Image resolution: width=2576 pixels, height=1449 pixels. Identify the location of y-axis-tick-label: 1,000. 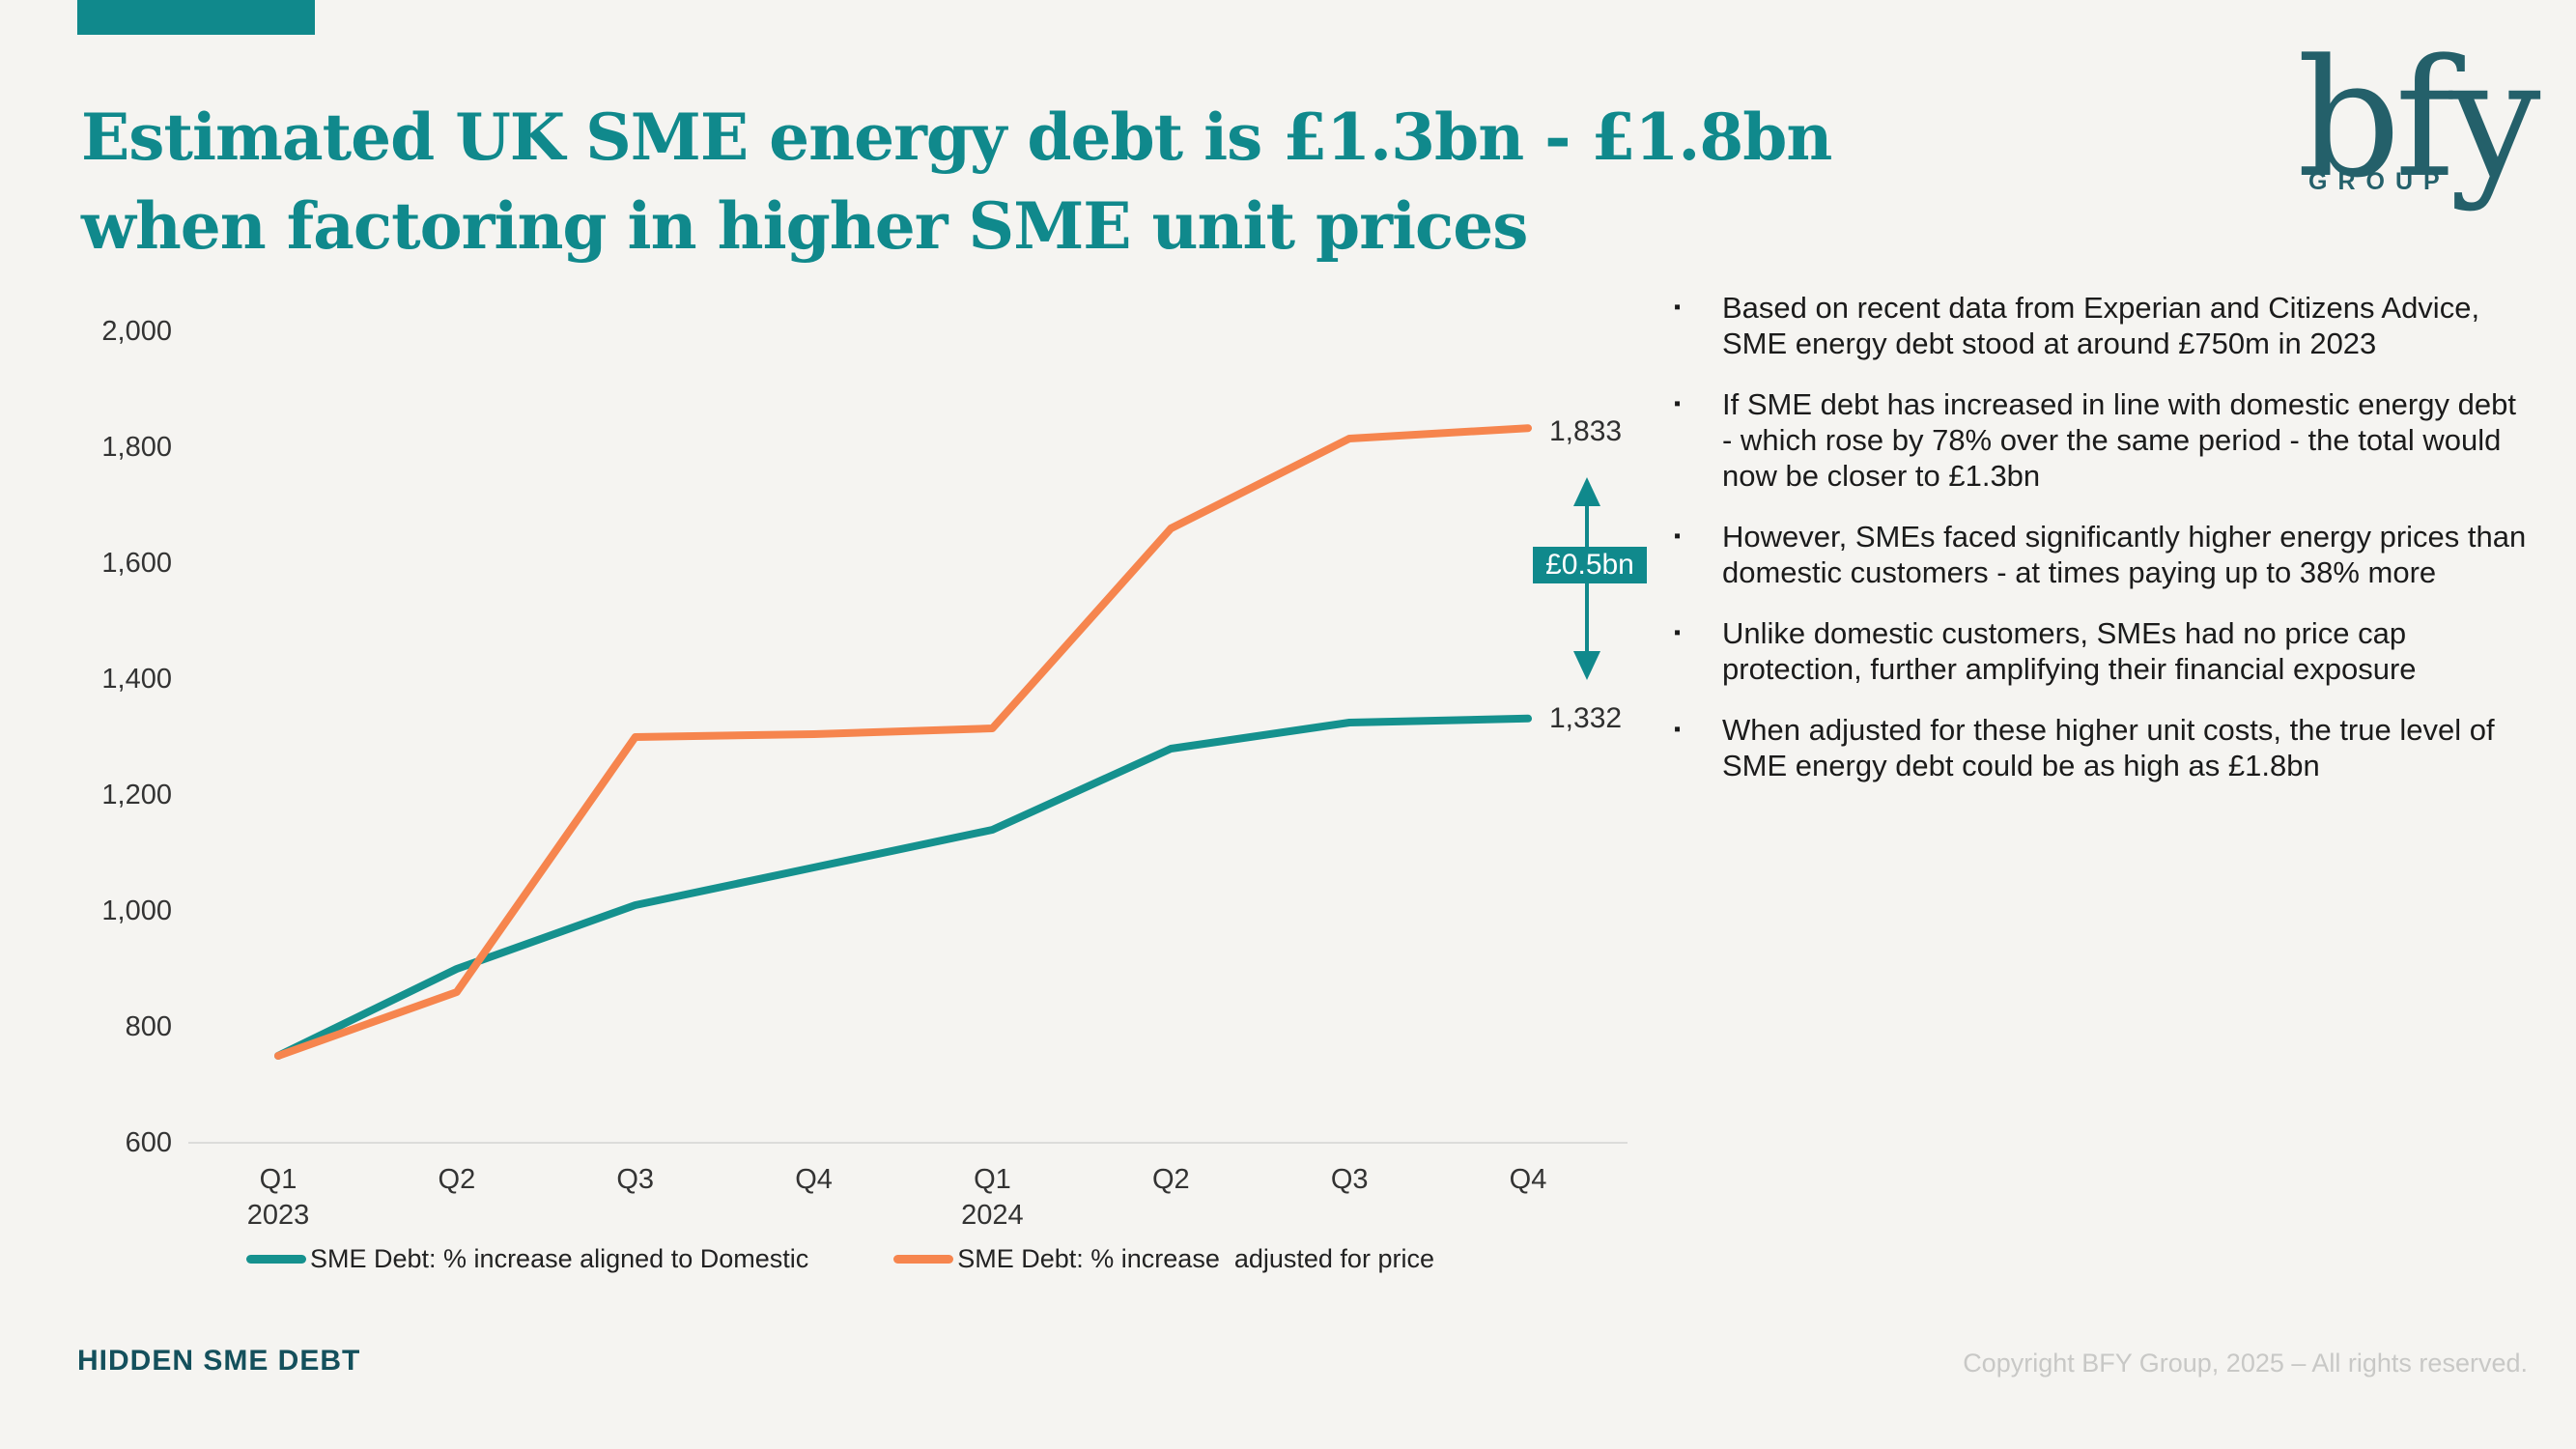
(136, 910).